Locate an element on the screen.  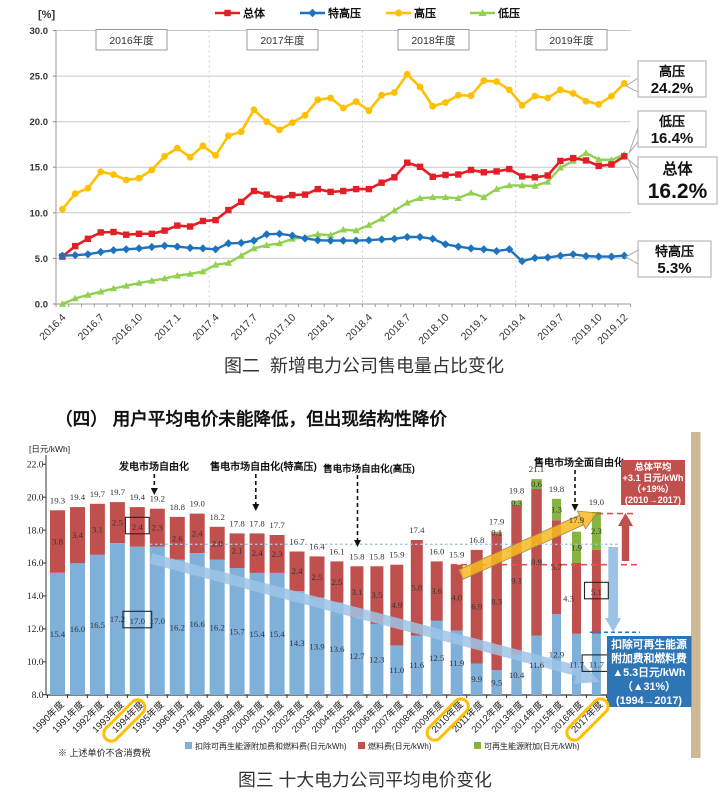
svg-text: 发电市场自由化 is located at coordinates (153, 466).